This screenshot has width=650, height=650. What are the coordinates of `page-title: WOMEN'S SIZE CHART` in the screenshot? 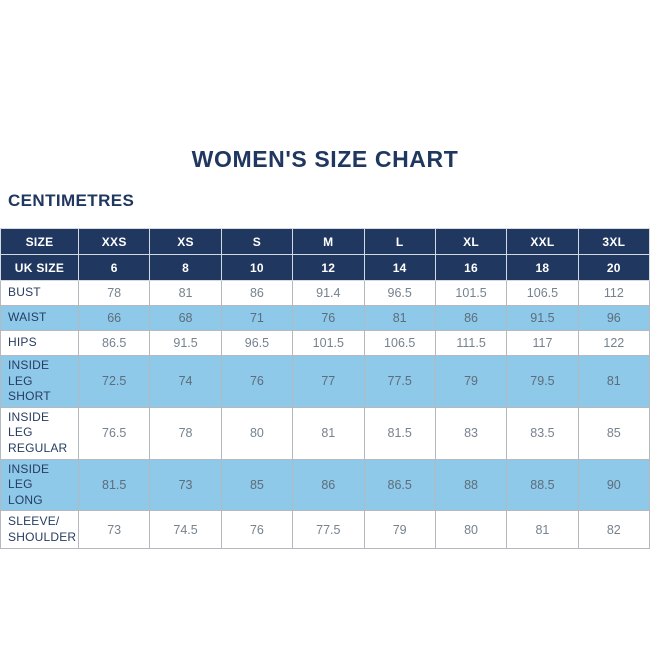 It's located at (325, 159).